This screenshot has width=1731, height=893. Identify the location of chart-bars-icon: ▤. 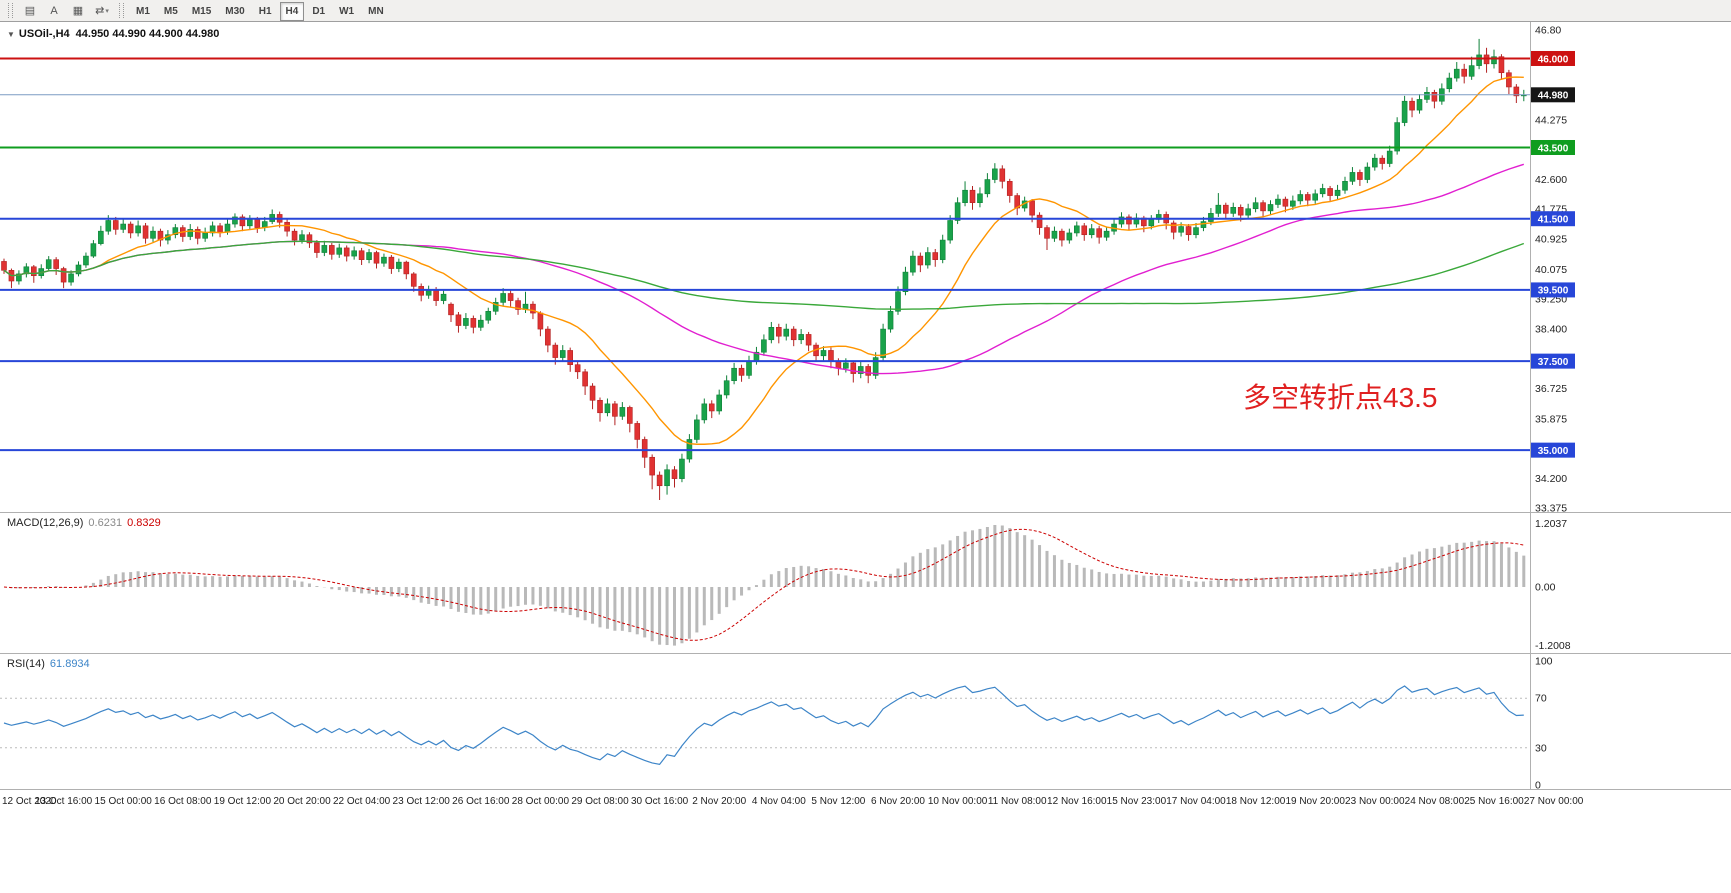
(30, 11).